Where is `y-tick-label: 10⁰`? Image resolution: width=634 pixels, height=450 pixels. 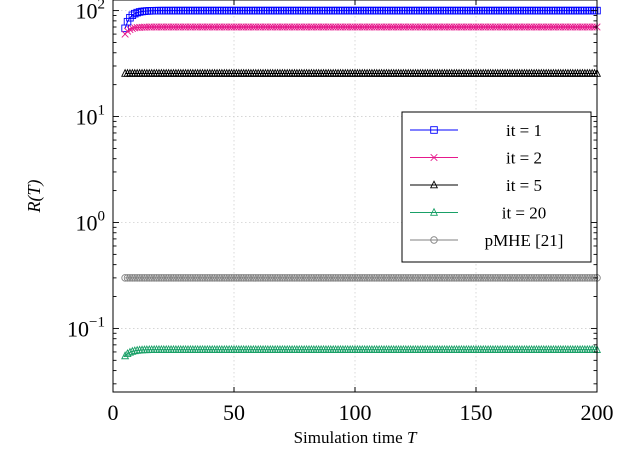 y-tick-label: 10⁰ is located at coordinates (91, 221).